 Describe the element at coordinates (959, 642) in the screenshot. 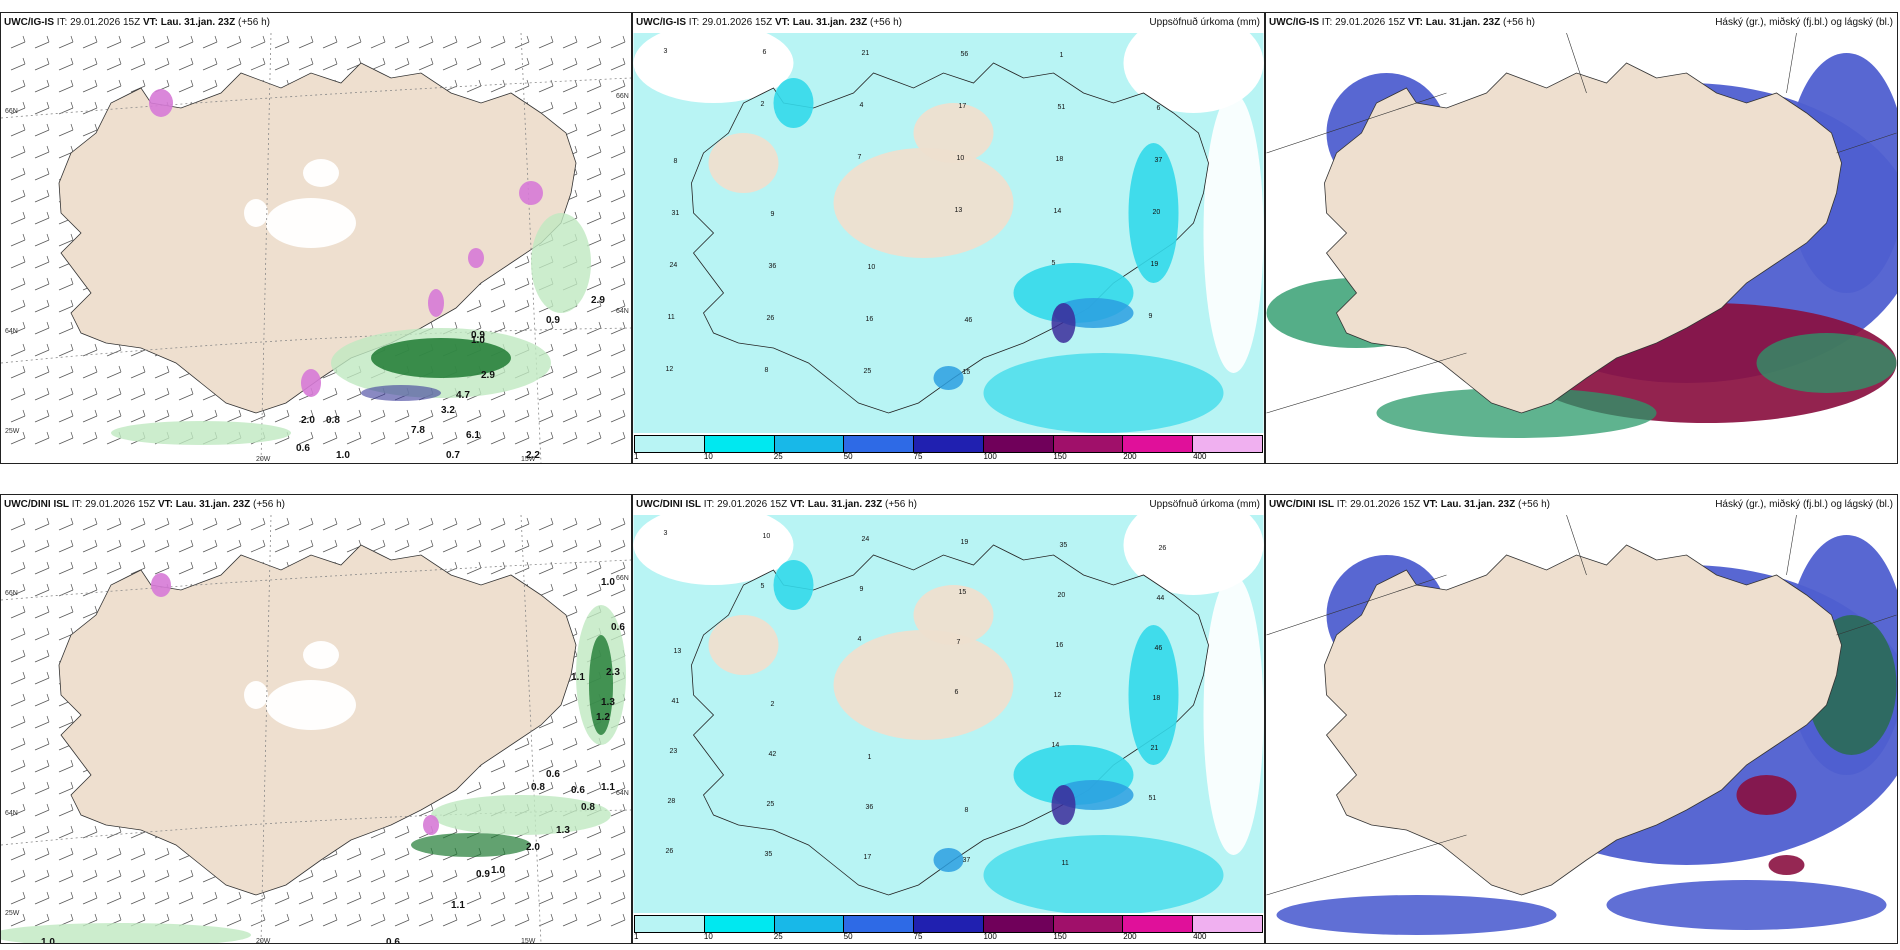

I see `precip-value-label: 7` at that location.